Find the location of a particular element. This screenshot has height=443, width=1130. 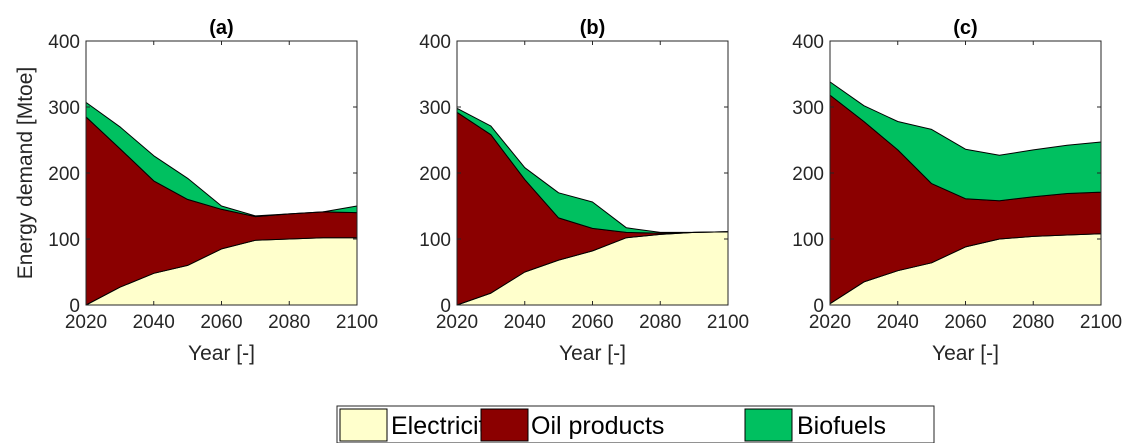

legend-box is located at coordinates (635, 424).